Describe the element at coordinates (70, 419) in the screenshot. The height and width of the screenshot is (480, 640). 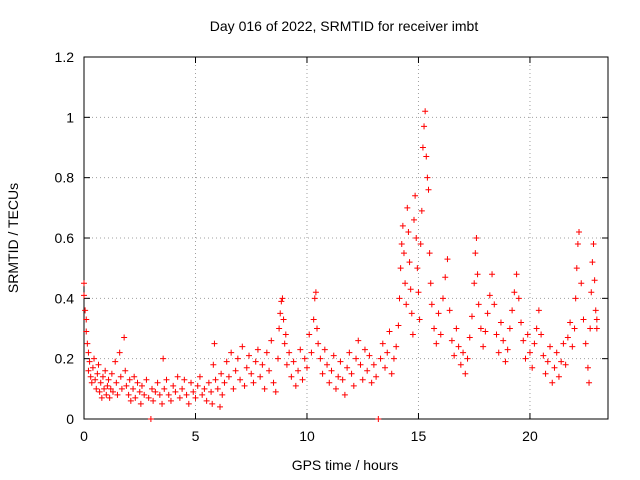
I see `y-tick-label: 0` at that location.